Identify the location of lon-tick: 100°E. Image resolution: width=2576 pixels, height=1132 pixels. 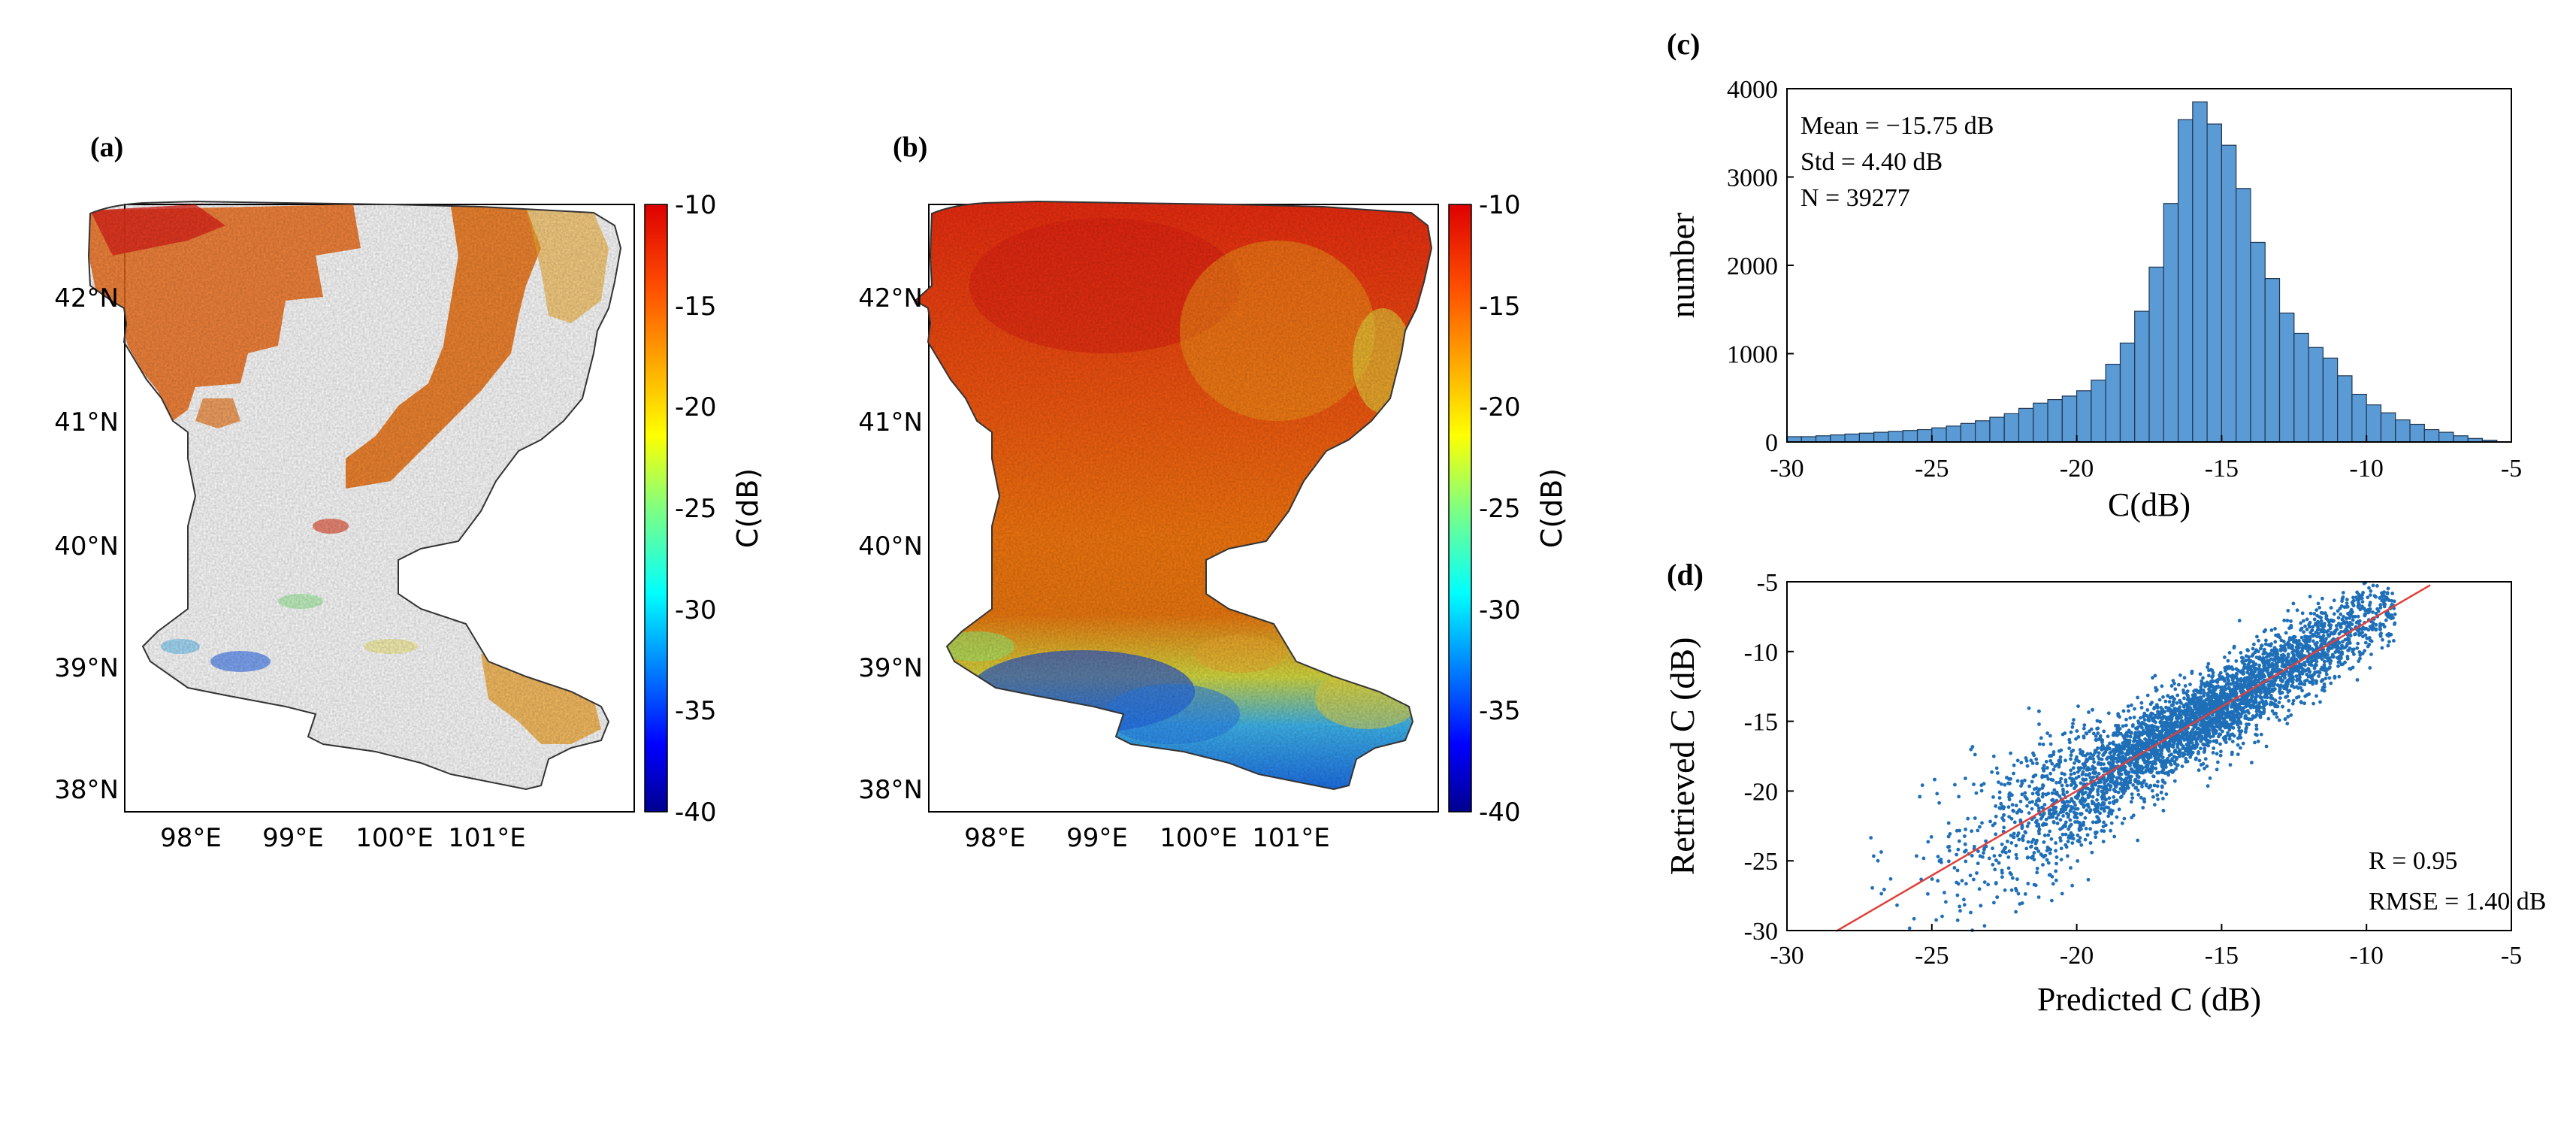
(394, 838).